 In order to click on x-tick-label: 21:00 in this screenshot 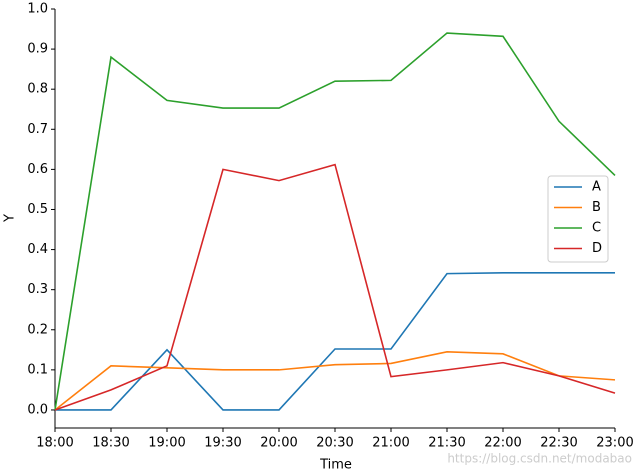, I will do `click(390, 443)`.